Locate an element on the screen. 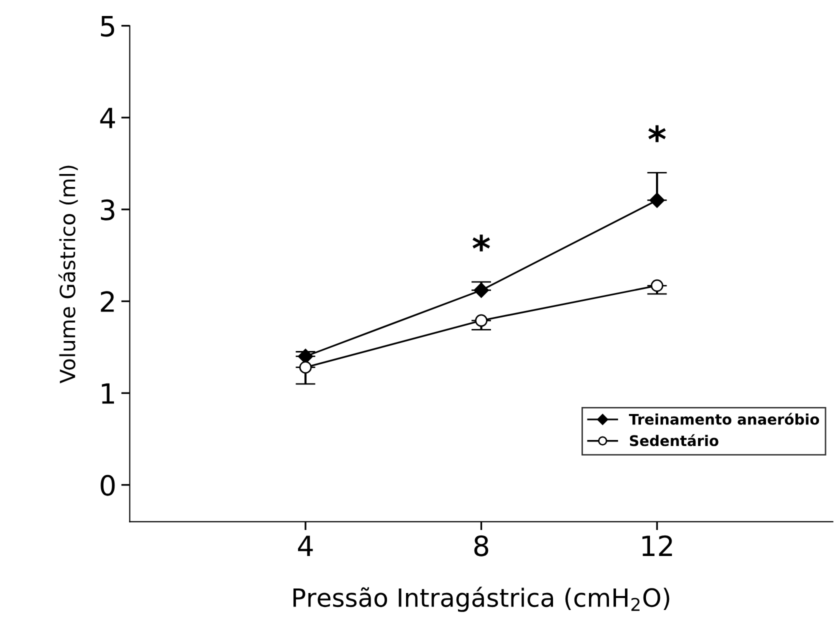  legend-label: Sedentário is located at coordinates (674, 440).